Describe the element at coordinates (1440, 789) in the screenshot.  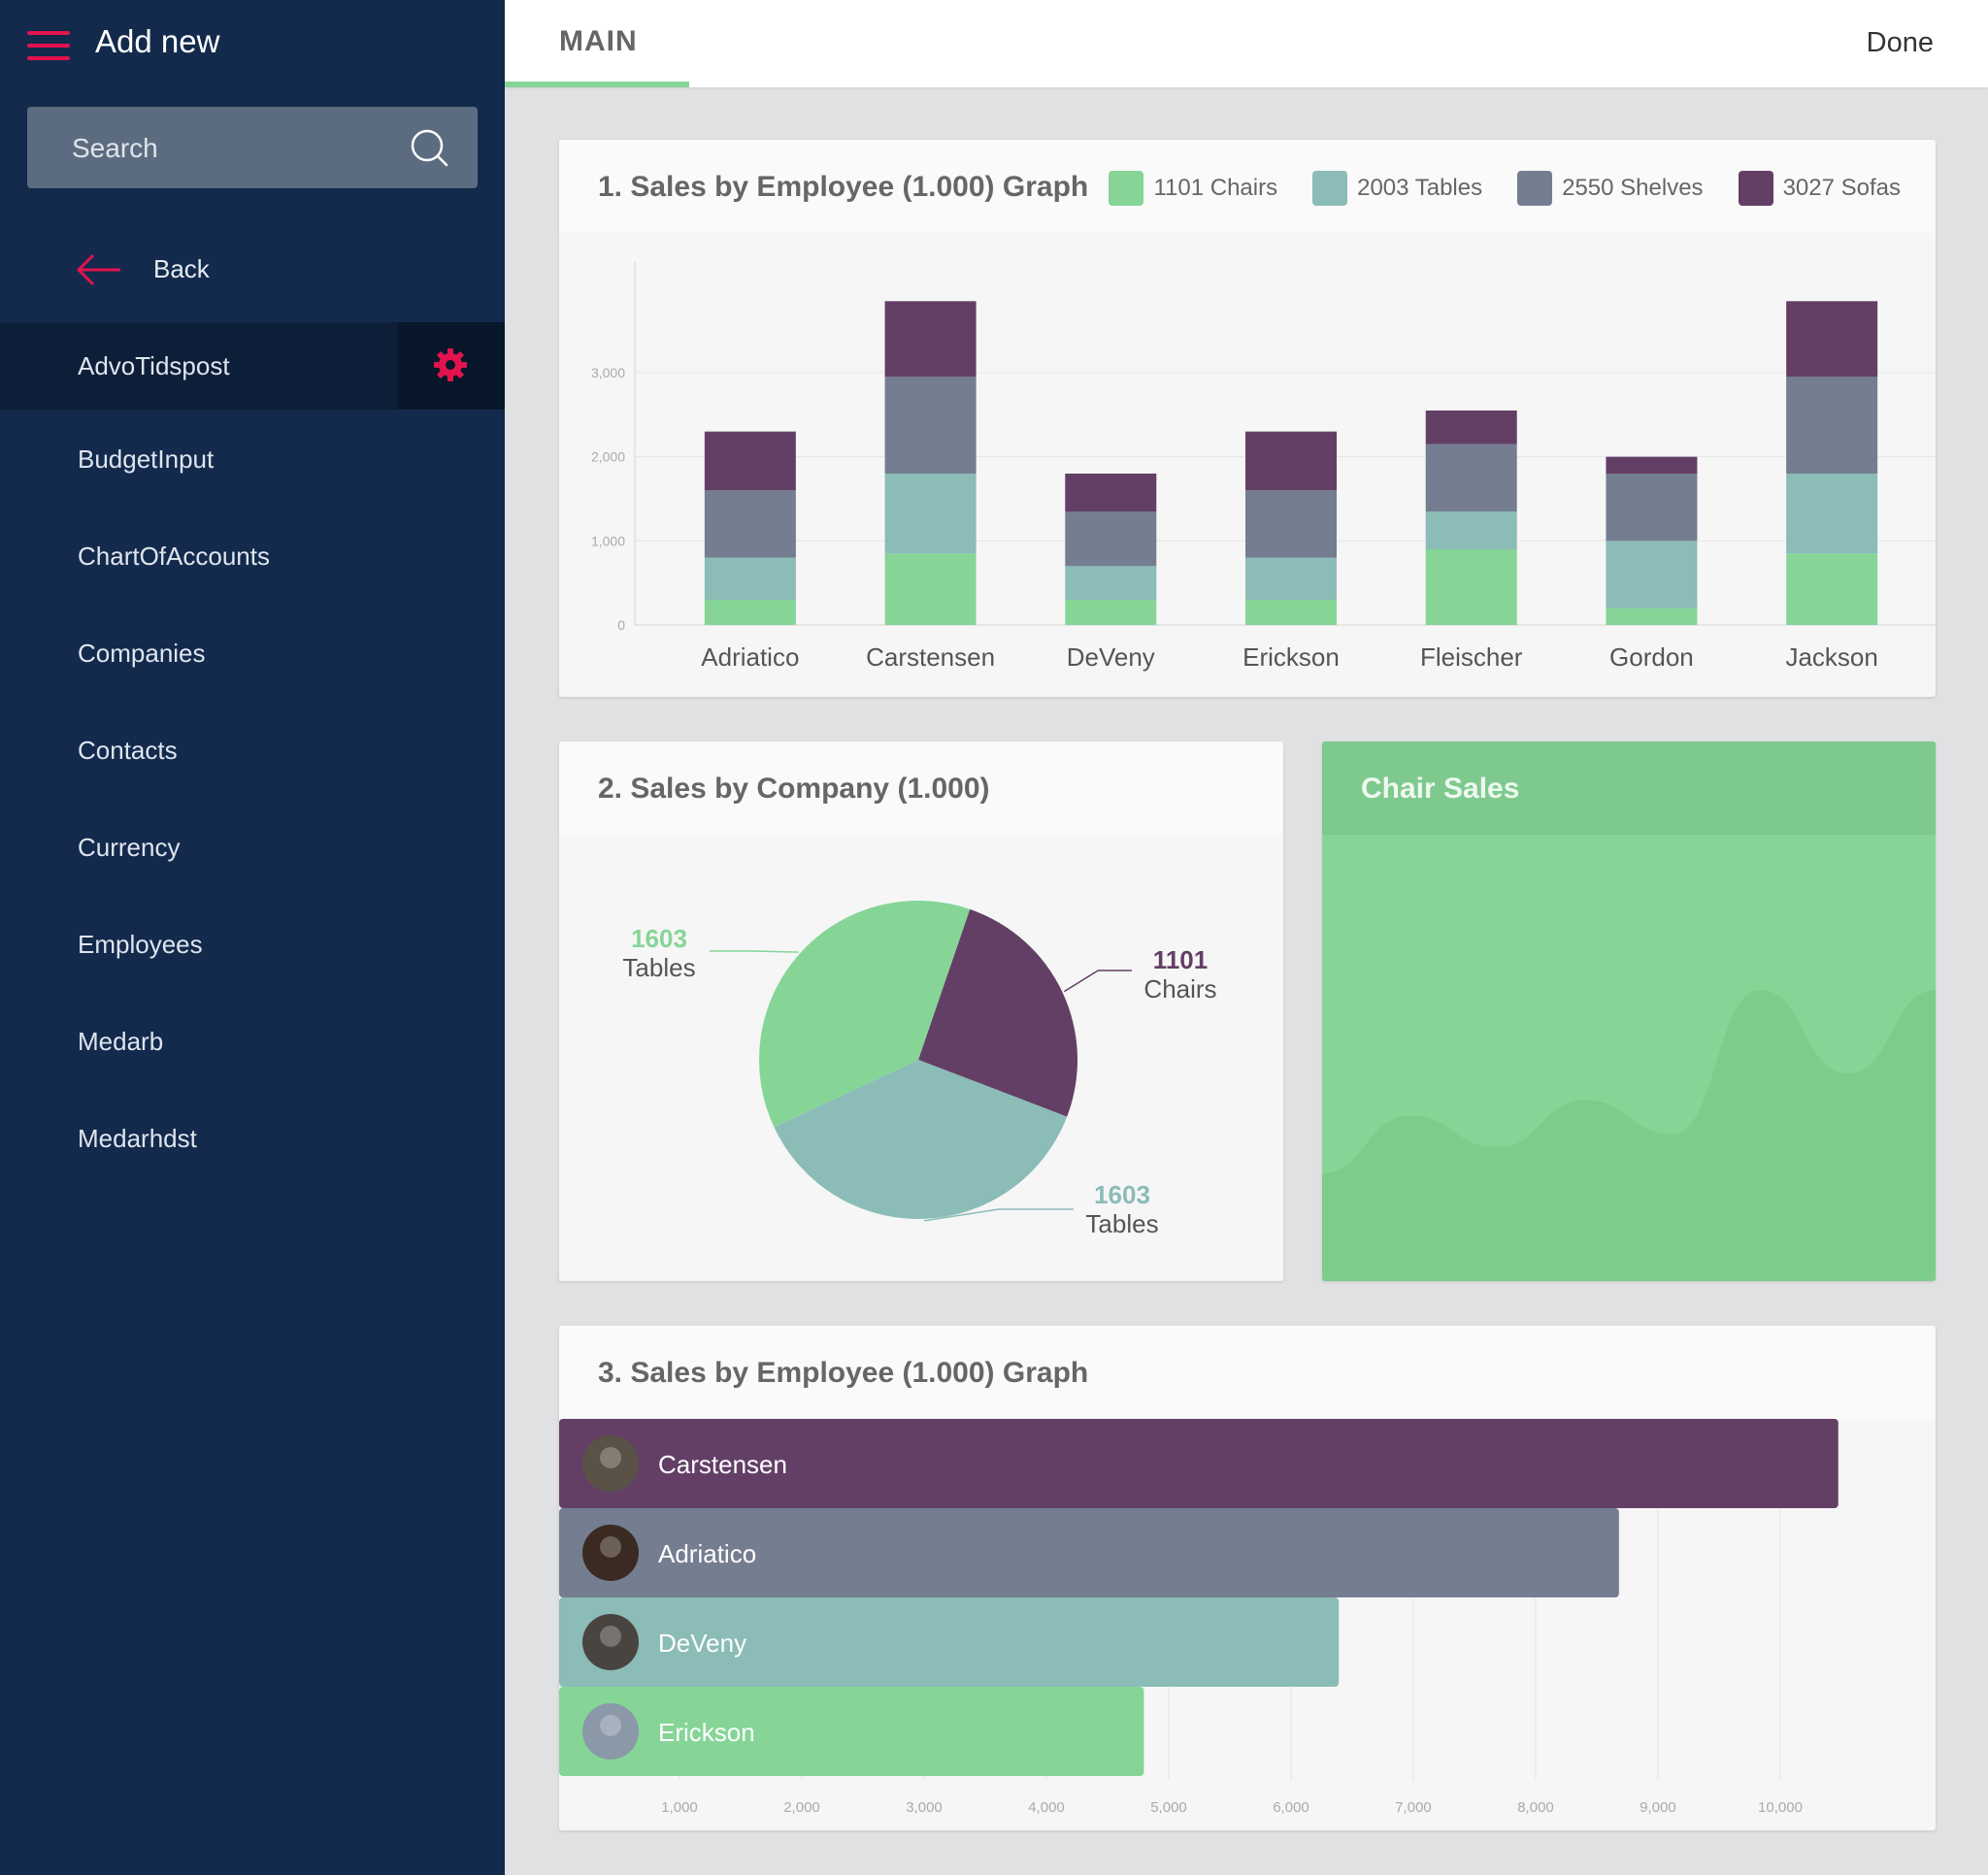
I see `card-title: Chair Sales` at that location.